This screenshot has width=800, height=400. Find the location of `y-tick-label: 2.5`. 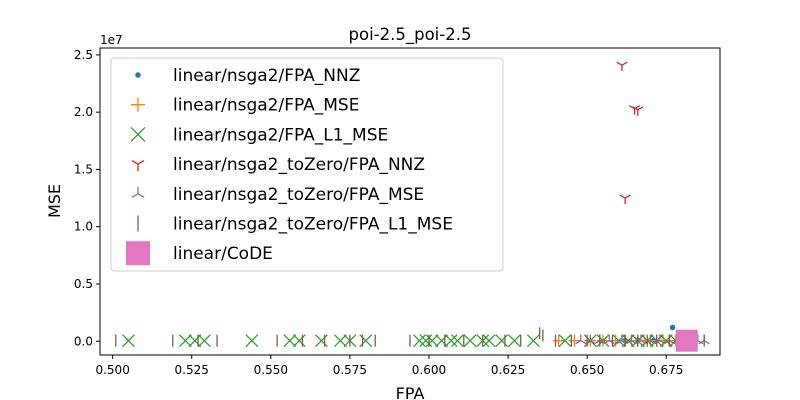

y-tick-label: 2.5 is located at coordinates (83, 55).